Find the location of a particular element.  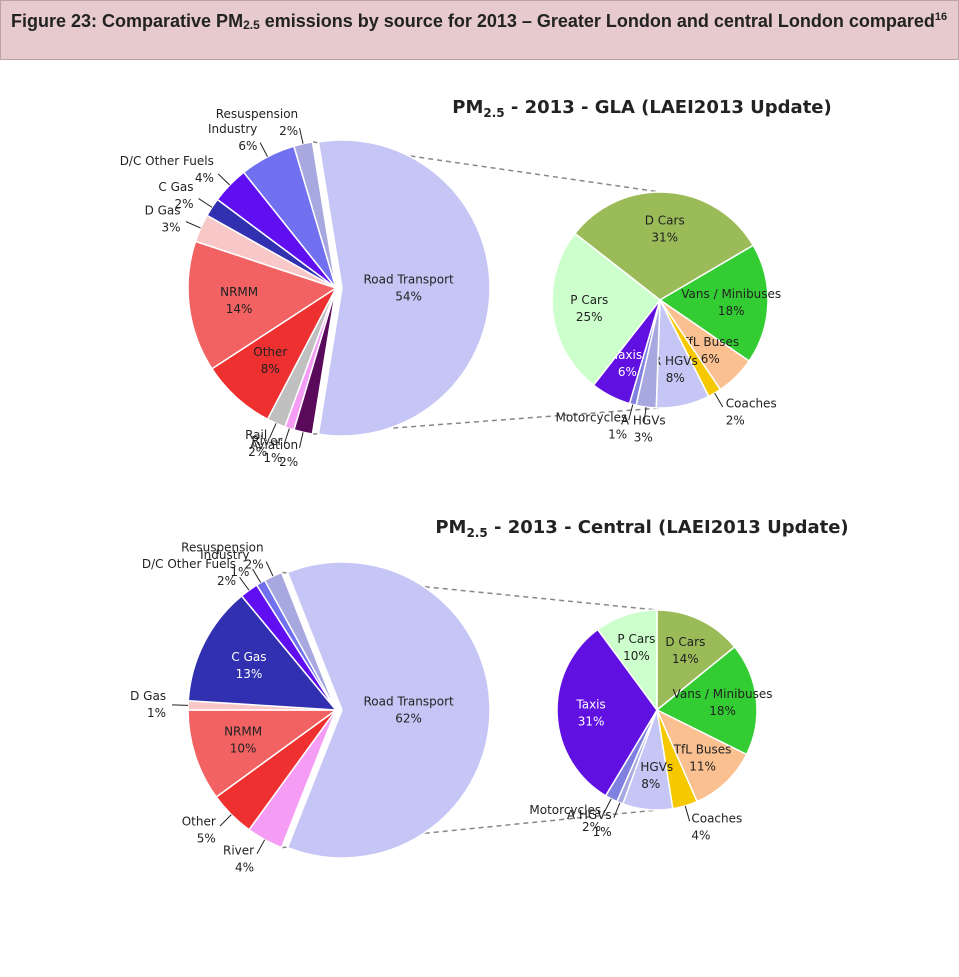

slice-value-label: 31% is located at coordinates (591, 722).